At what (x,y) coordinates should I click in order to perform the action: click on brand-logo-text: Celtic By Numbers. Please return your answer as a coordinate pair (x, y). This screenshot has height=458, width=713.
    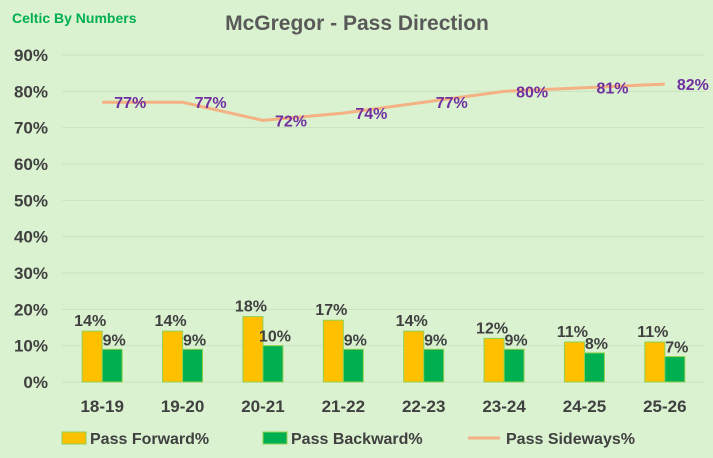
    Looking at the image, I should click on (74, 18).